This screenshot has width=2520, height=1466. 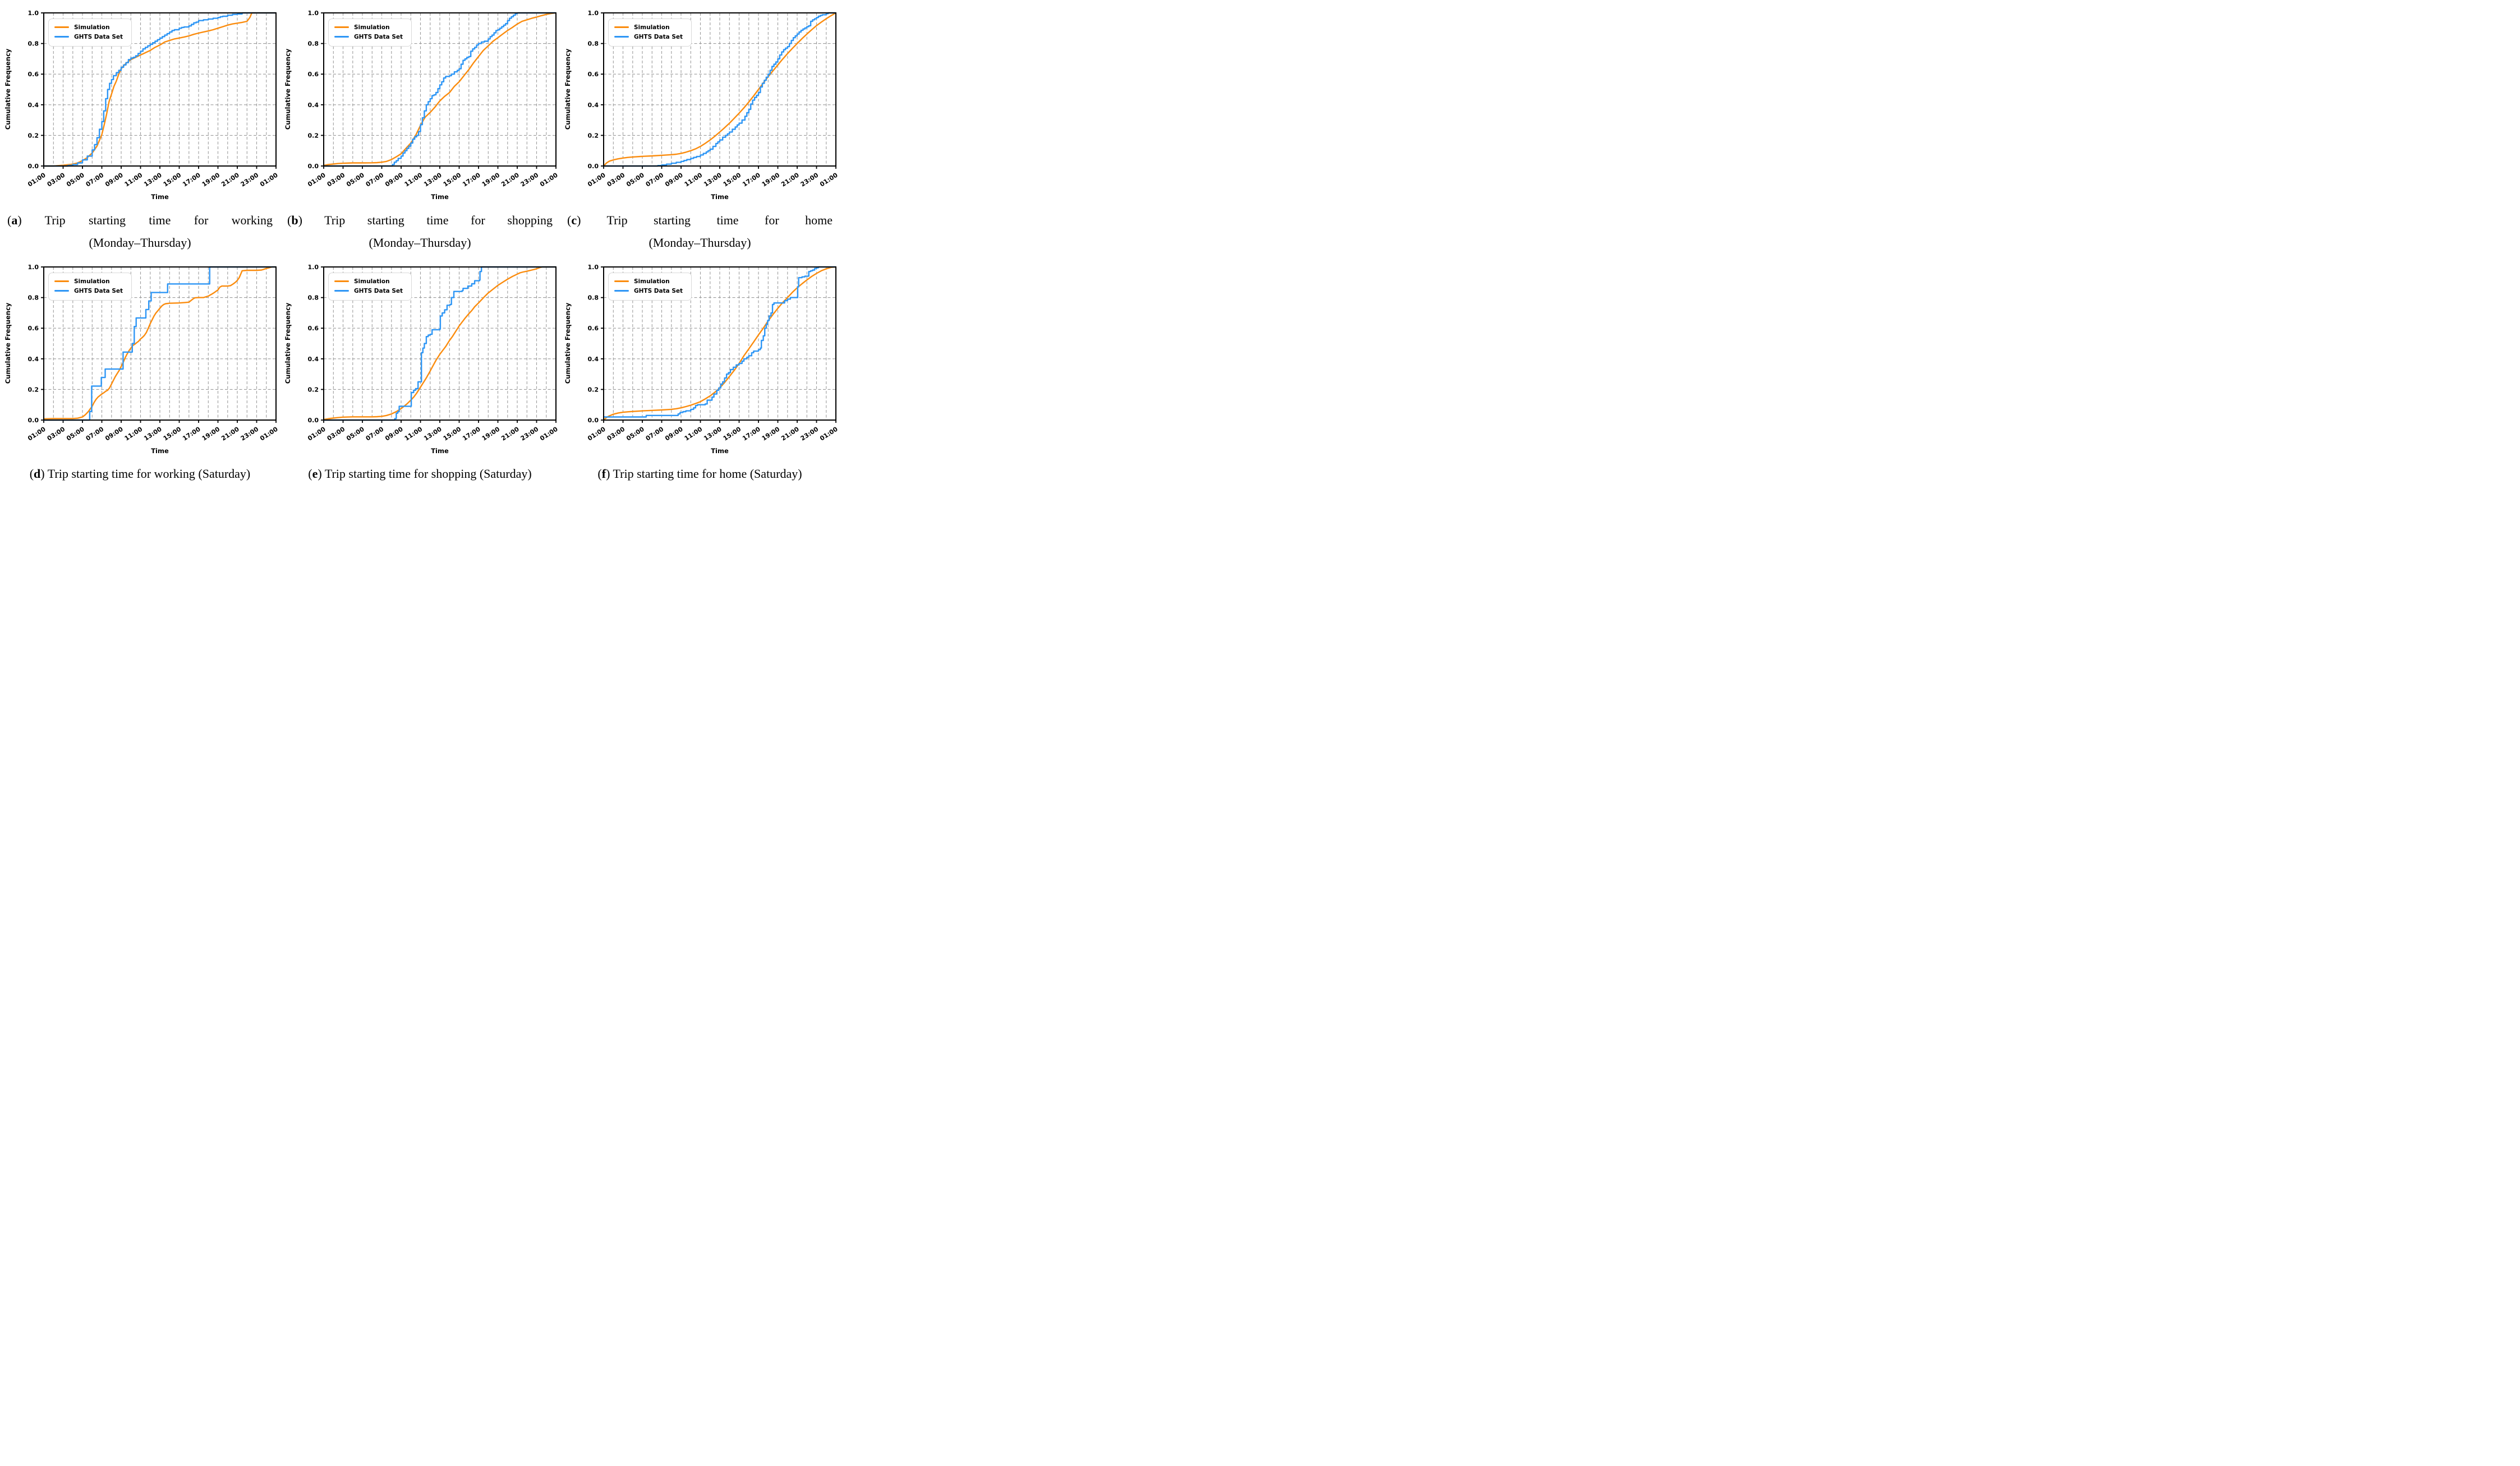 I want to click on caption-letter: e, so click(x=315, y=474).